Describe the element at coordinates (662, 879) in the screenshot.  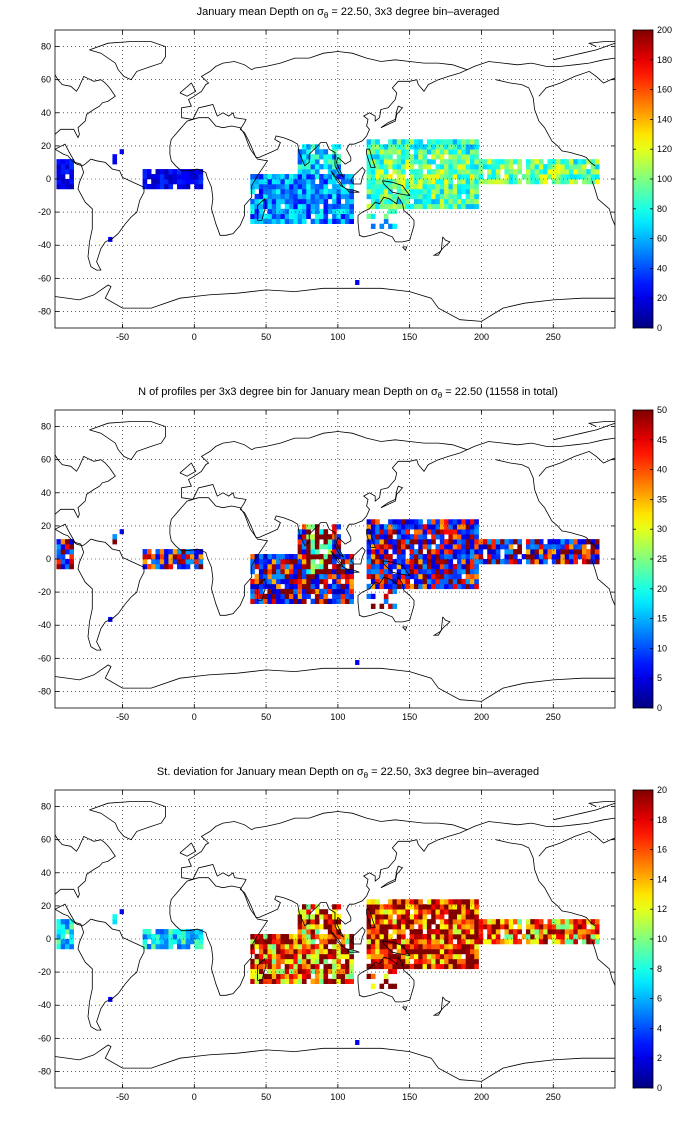
I see `colorbar-tick-label: 14` at that location.